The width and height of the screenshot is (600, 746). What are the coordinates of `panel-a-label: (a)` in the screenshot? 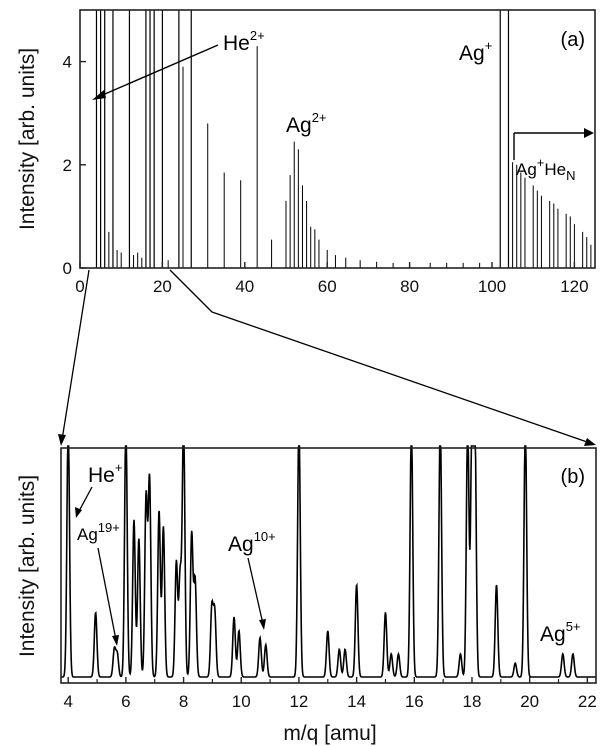 It's located at (573, 40).